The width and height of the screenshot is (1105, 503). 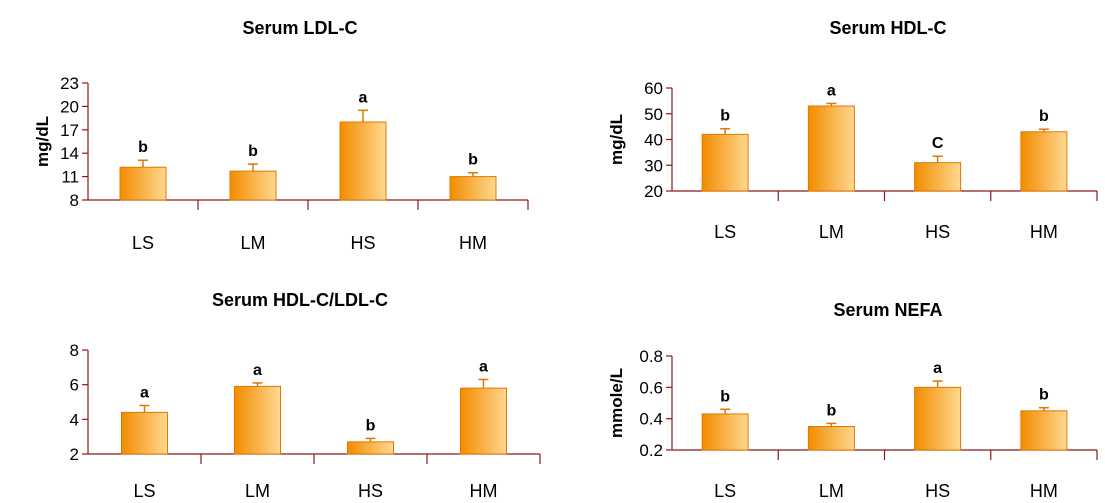 What do you see at coordinates (651, 419) in the screenshot?
I see `y-tick-label: 0.4` at bounding box center [651, 419].